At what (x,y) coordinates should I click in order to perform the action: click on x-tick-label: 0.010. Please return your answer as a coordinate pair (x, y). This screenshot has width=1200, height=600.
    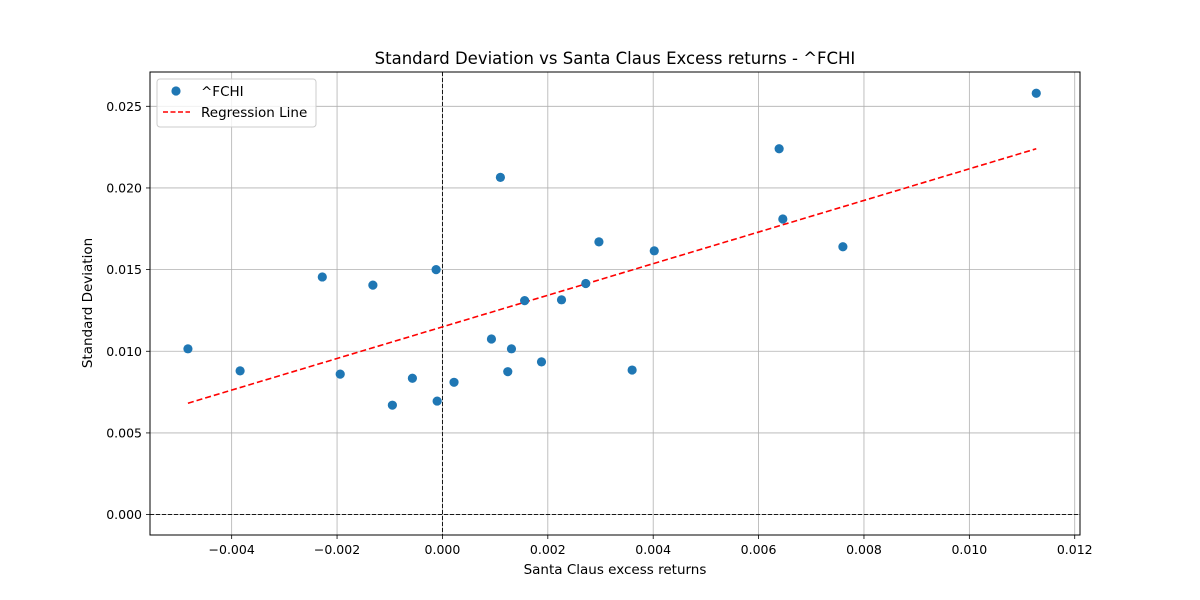
    Looking at the image, I should click on (969, 549).